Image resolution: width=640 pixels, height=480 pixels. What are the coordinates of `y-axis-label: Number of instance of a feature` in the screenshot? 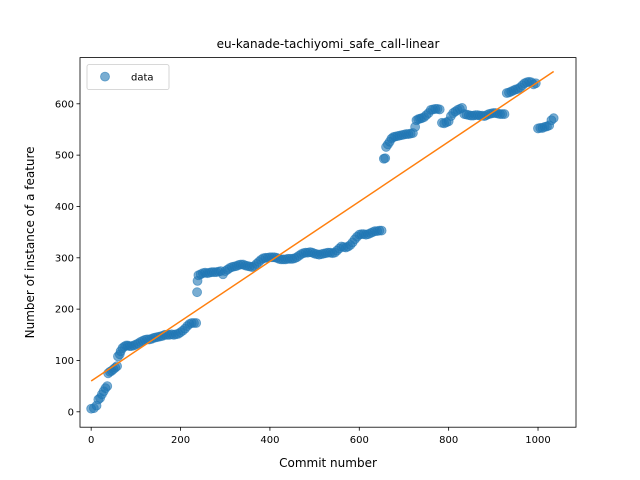 It's located at (30, 242).